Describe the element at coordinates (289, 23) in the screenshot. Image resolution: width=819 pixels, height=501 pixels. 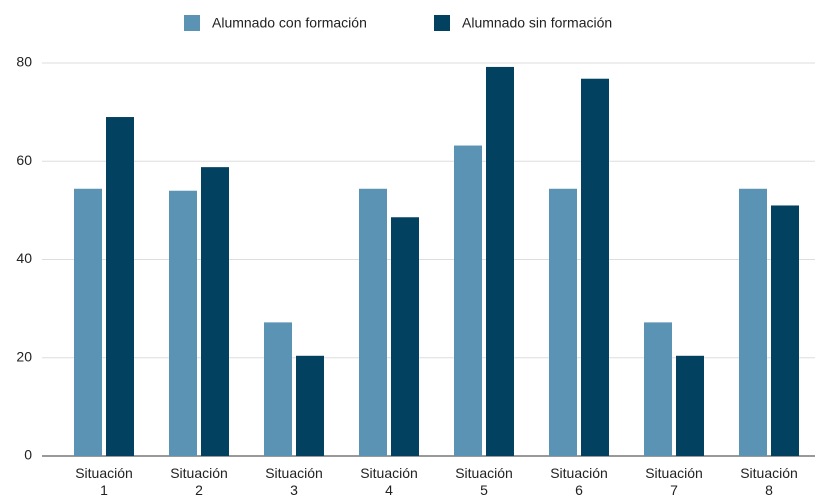
I see `legend-label: Alumnado con formación` at that location.